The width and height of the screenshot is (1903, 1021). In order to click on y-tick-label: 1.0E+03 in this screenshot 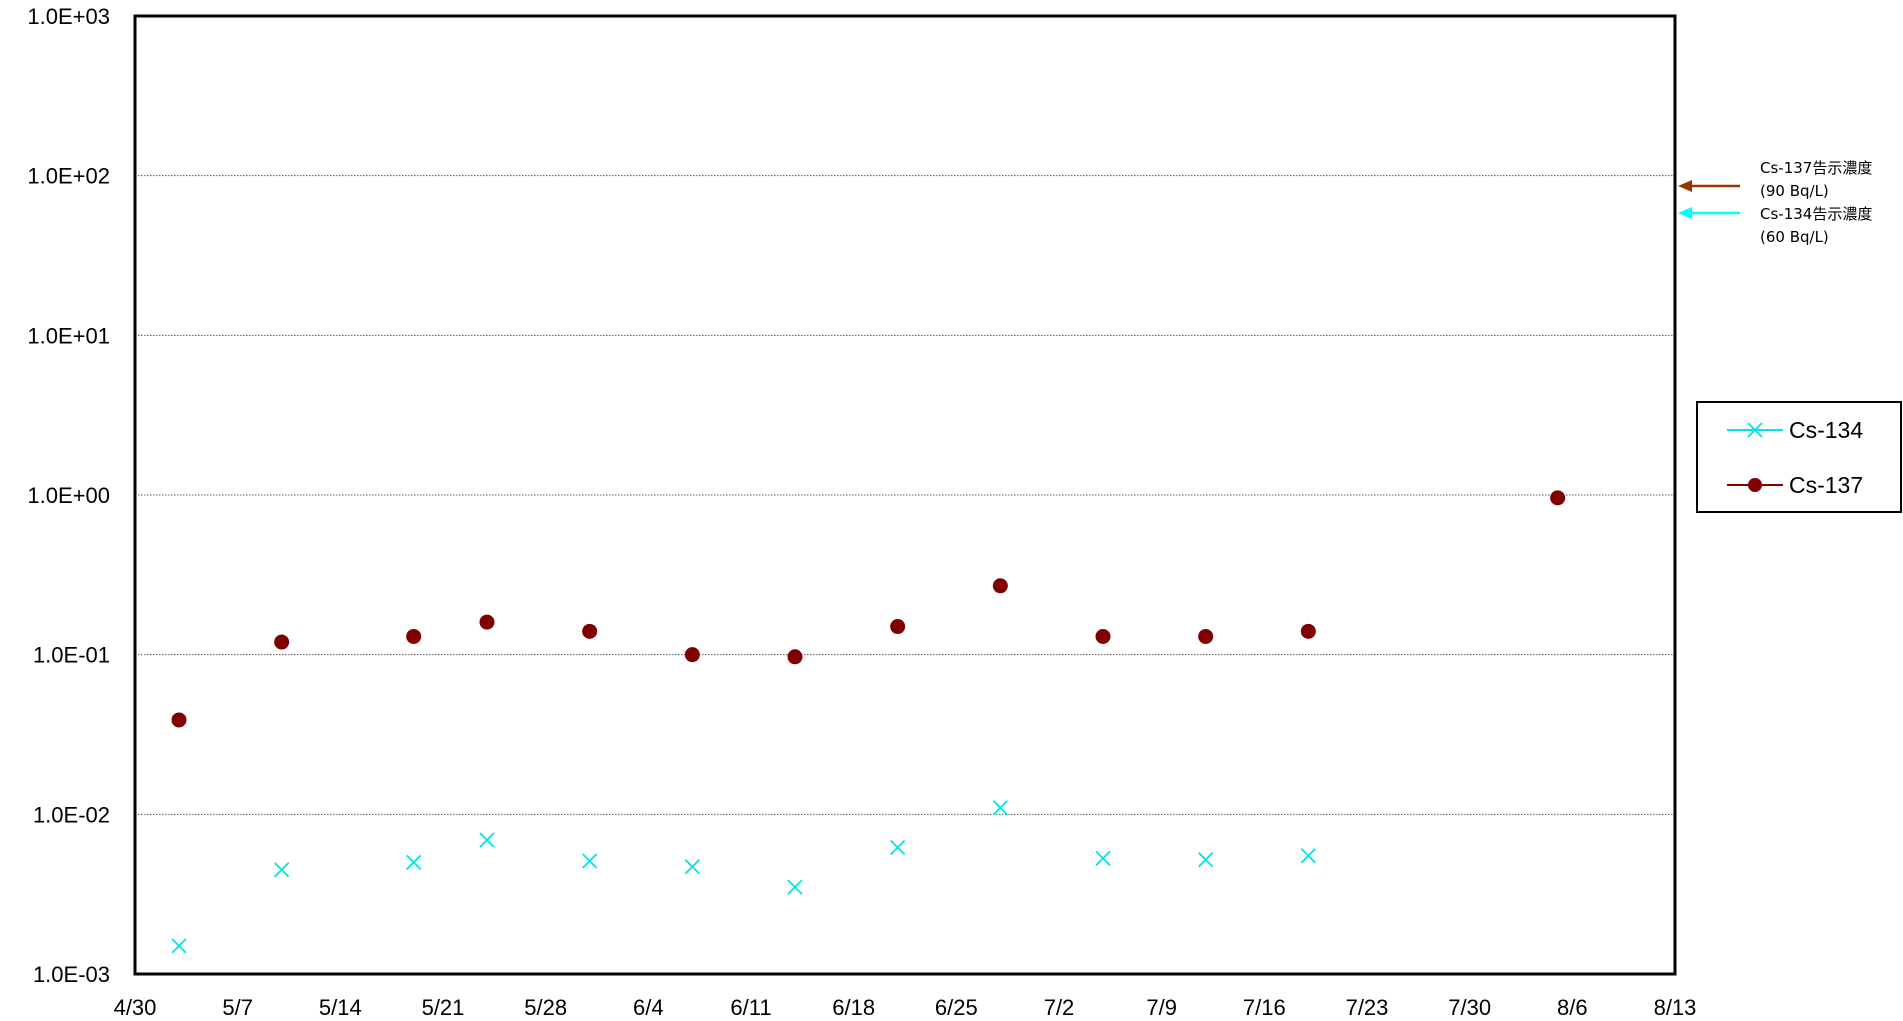, I will do `click(68, 16)`.